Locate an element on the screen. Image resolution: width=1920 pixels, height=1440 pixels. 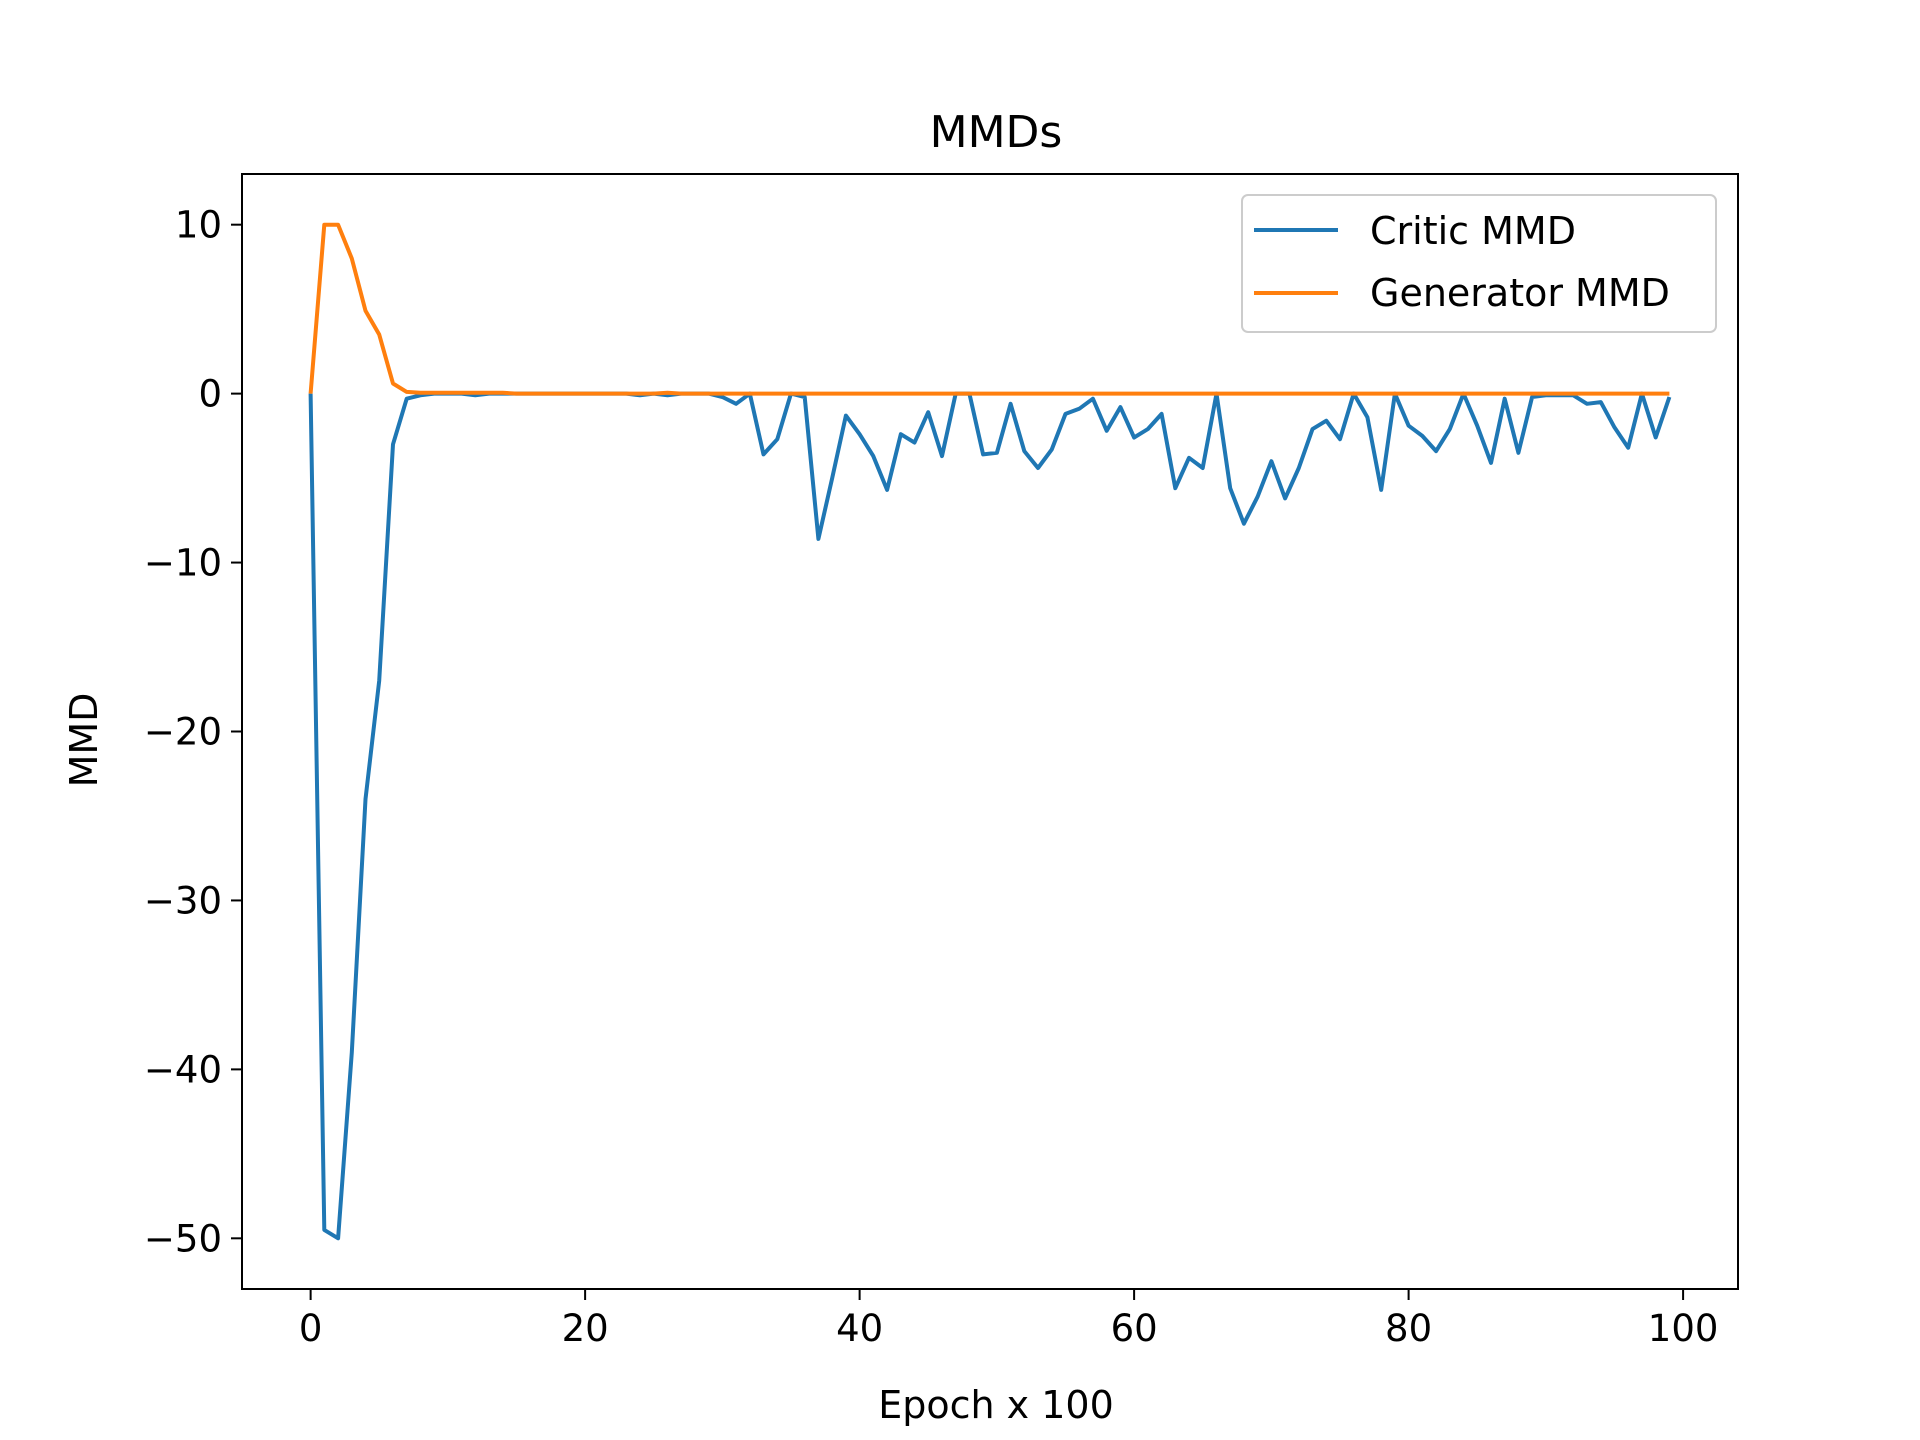
legend: Critic MMD Generator MMD is located at coordinates (1479, 263).